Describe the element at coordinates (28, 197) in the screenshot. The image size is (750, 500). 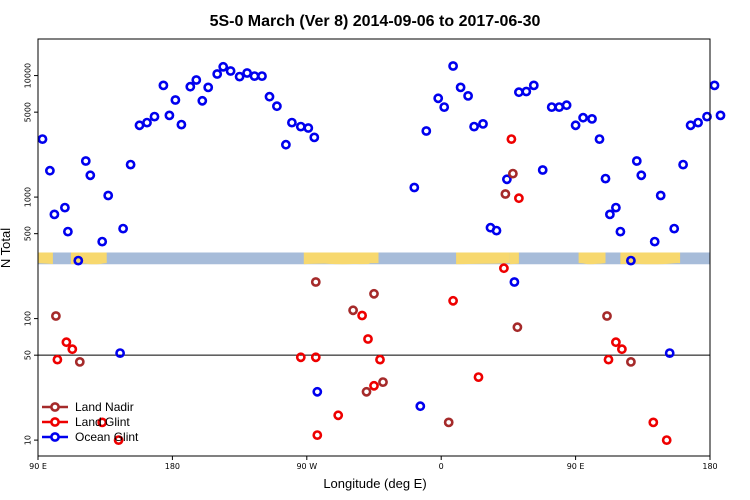
I see `y-tick-label-4: 1000` at that location.